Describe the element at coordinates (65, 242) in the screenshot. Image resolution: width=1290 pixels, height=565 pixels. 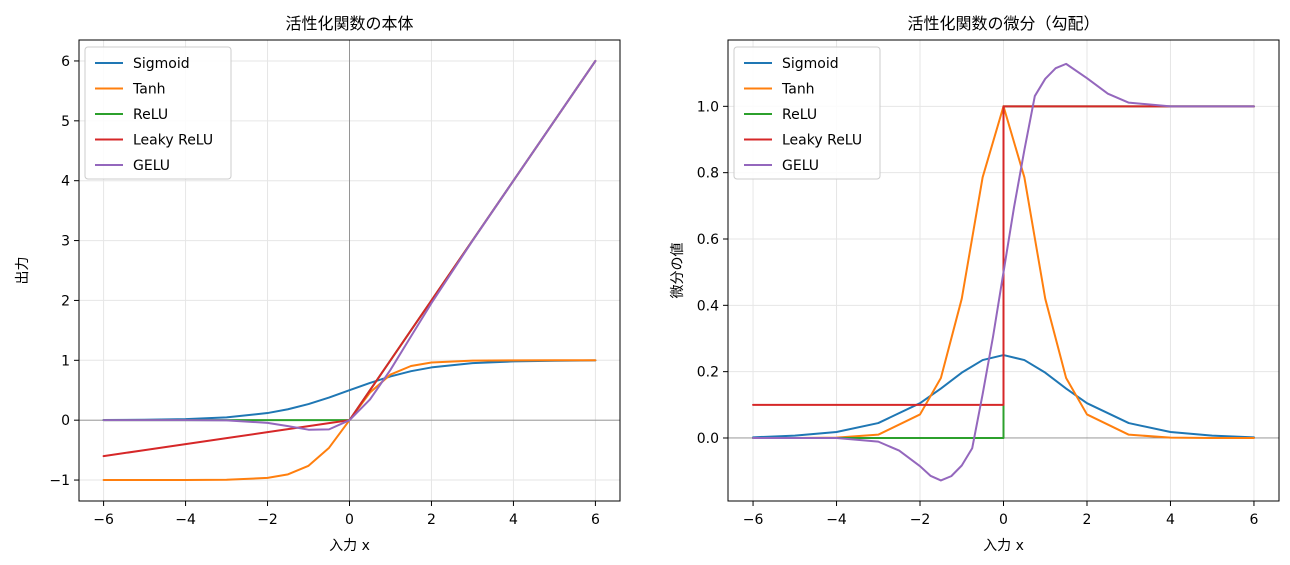
I see `y-tick-label: 3` at that location.